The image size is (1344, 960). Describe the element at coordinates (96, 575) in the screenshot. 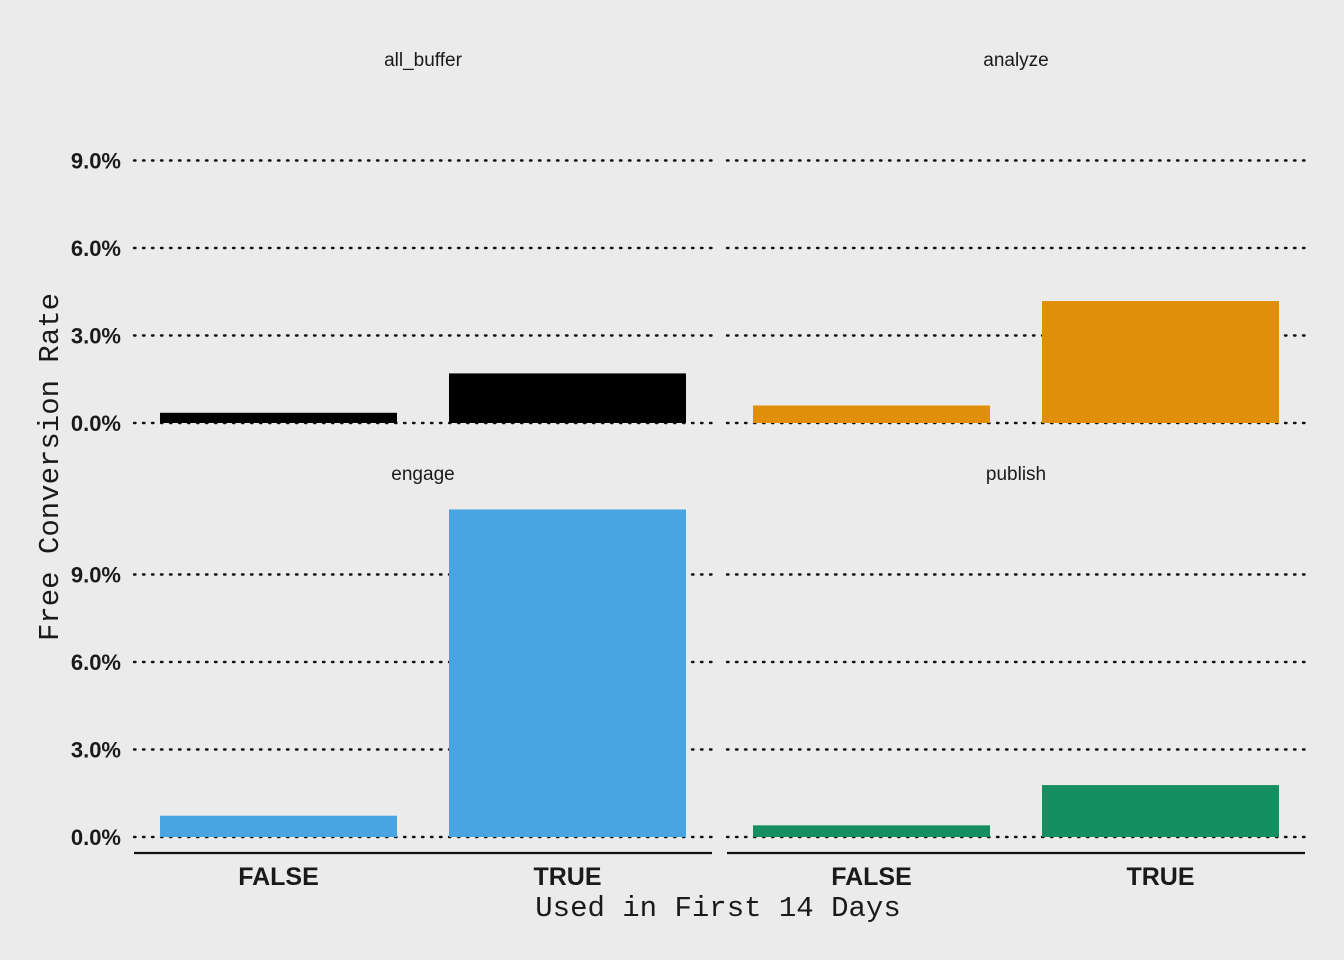

I see `y-tick-label-row2-3: 9.0%` at that location.